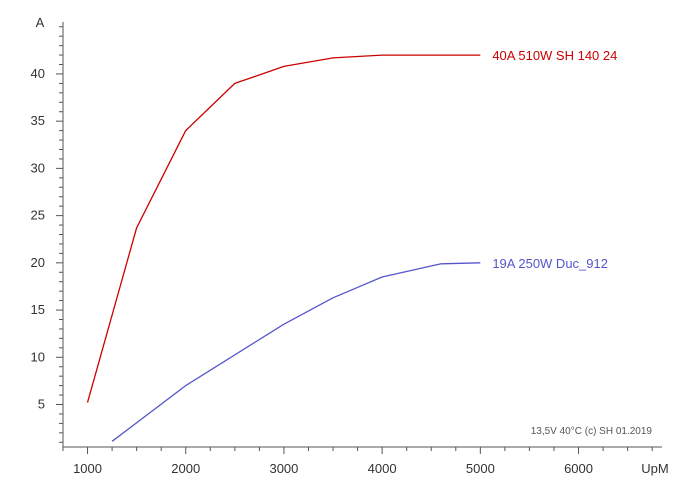 This screenshot has width=698, height=494. What do you see at coordinates (578, 468) in the screenshot?
I see `x-tick-label: 6000` at bounding box center [578, 468].